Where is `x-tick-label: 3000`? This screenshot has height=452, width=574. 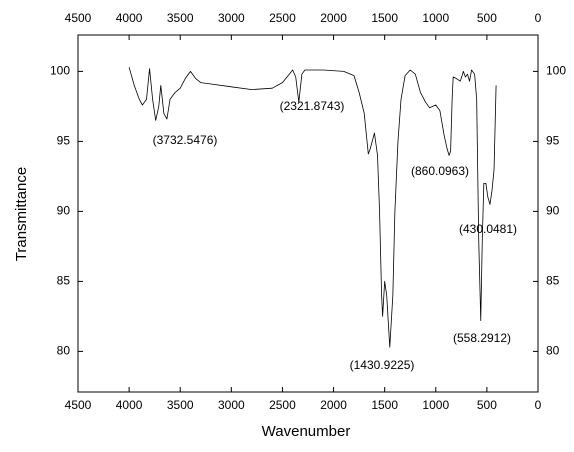 x-tick-label: 3000 is located at coordinates (231, 405).